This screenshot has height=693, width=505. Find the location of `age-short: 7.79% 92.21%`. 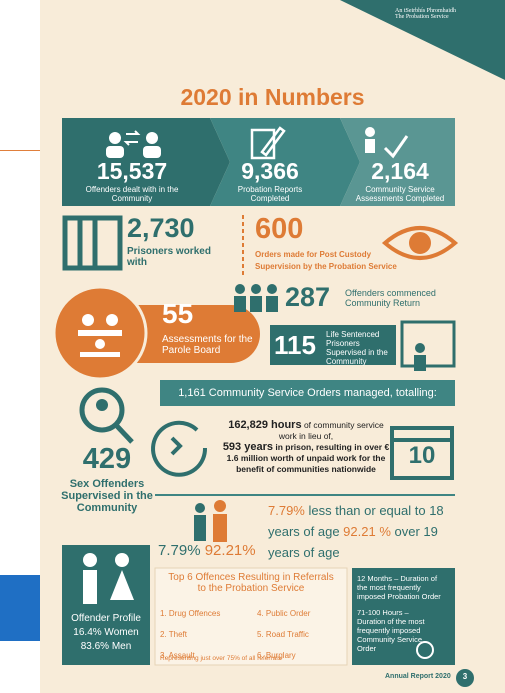

age-short: 7.79% 92.21% is located at coordinates (207, 550).